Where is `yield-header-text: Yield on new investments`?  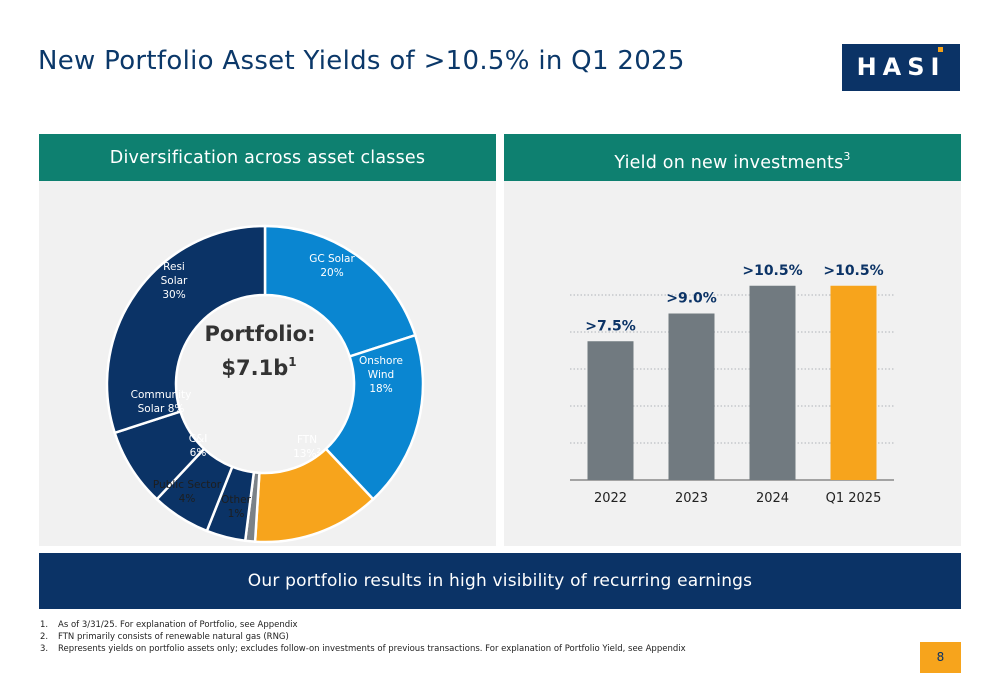 yield-header-text: Yield on new investments is located at coordinates (729, 162).